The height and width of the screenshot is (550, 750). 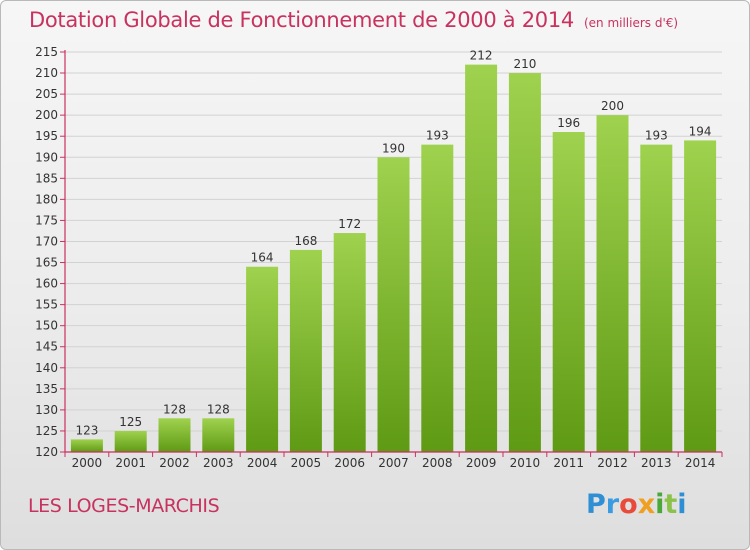 What do you see at coordinates (349, 463) in the screenshot?
I see `x-tick-label: 2006` at bounding box center [349, 463].